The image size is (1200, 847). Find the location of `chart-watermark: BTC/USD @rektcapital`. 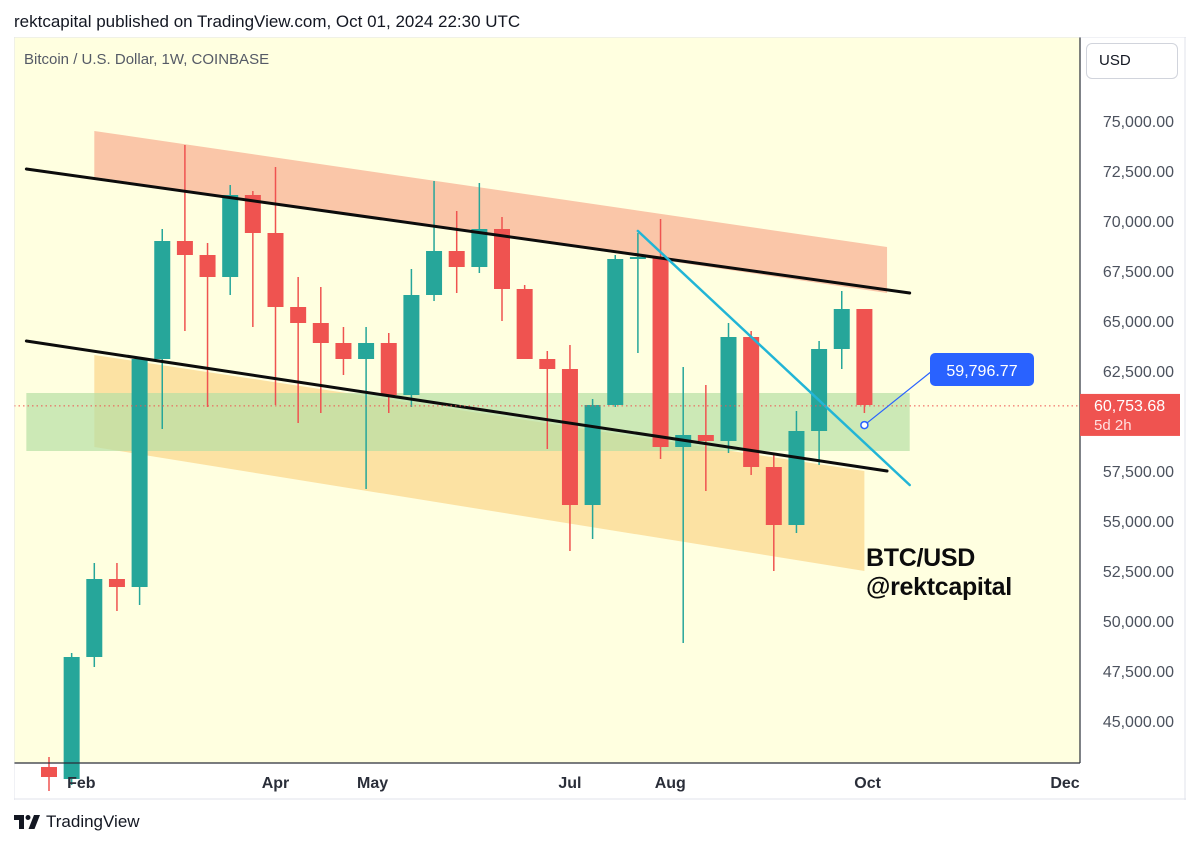

chart-watermark: BTC/USD @rektcapital is located at coordinates (939, 573).